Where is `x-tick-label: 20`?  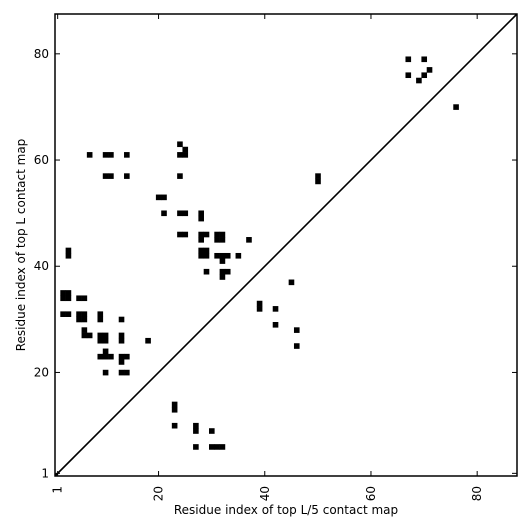
x-tick-label: 20 is located at coordinates (159, 493).